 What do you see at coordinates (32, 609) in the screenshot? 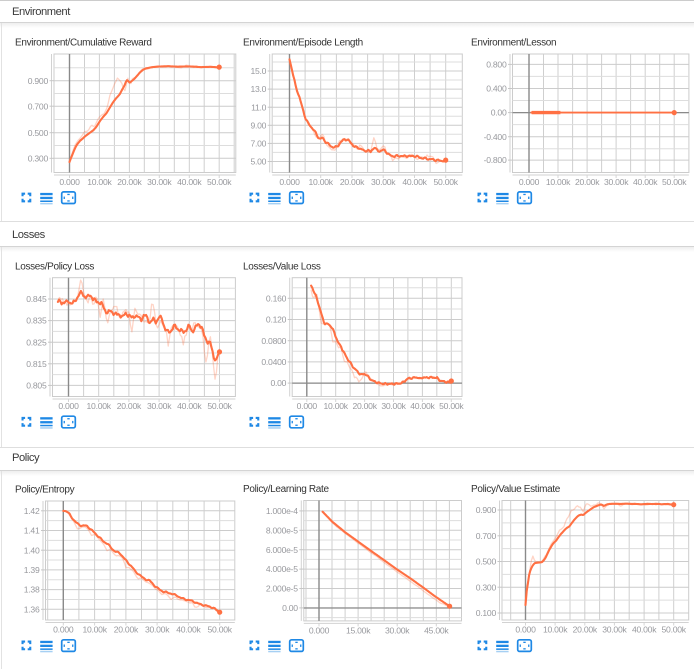
I see `svg-text: 1.36` at bounding box center [32, 609].